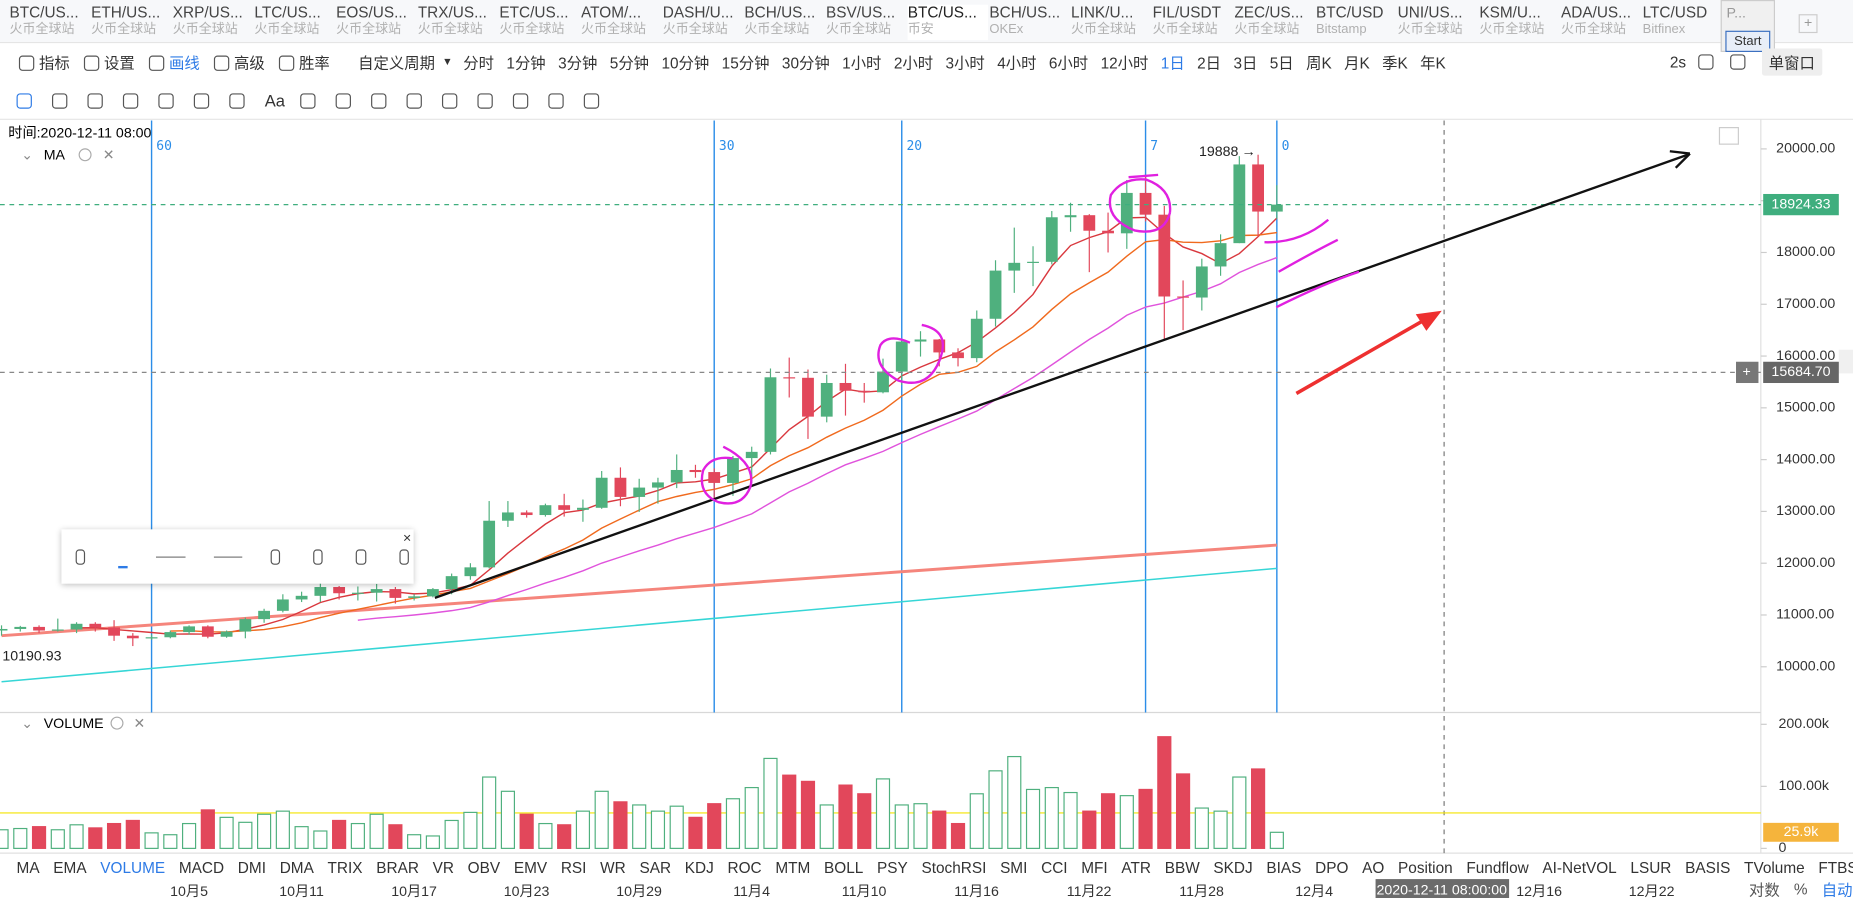 This screenshot has width=1853, height=898. What do you see at coordinates (1172, 62) in the screenshot?
I see `period: 1日` at bounding box center [1172, 62].